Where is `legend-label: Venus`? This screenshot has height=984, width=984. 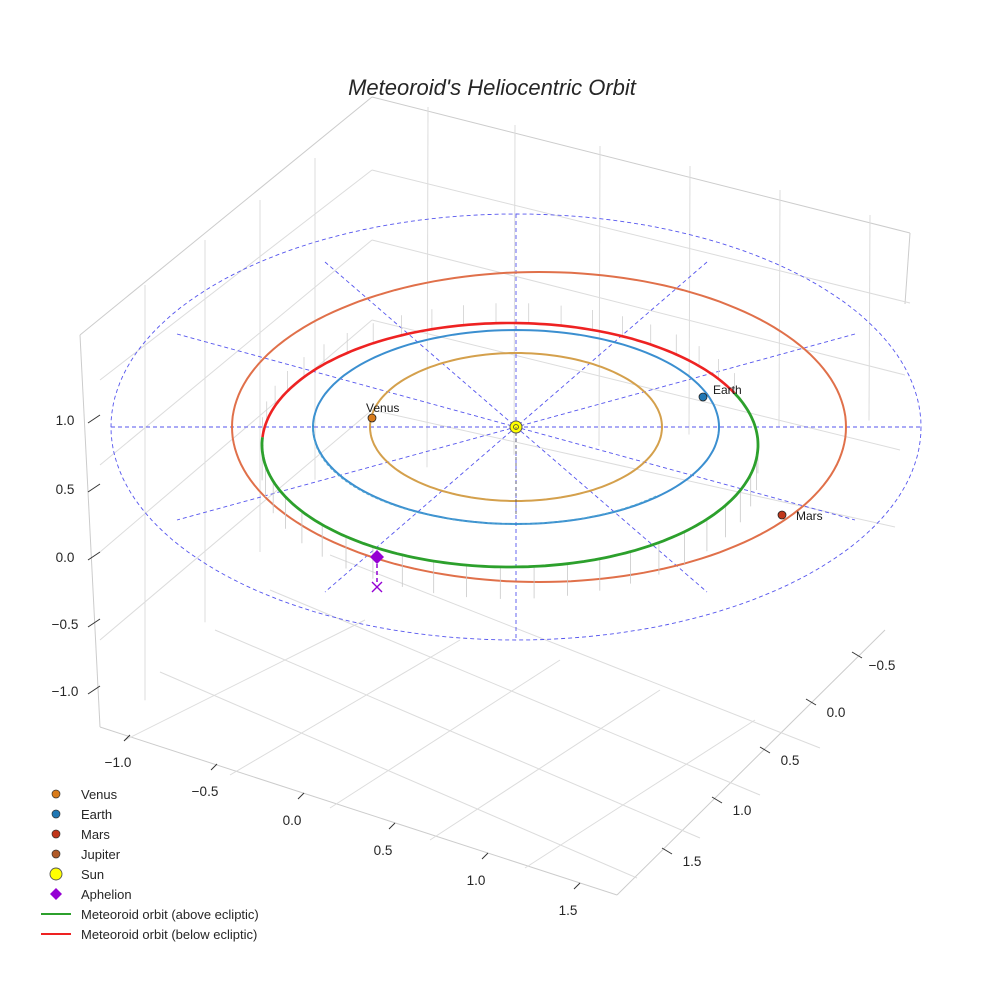 legend-label: Venus is located at coordinates (99, 794).